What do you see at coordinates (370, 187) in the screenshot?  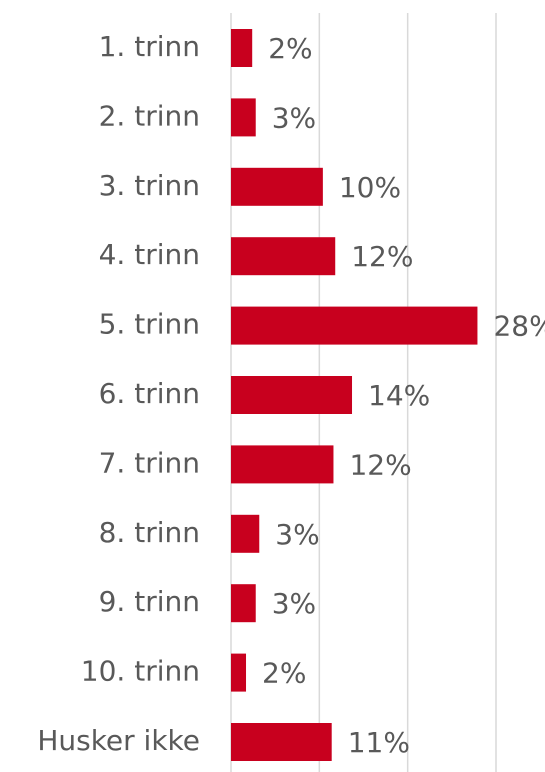 I see `data-label: 10%` at bounding box center [370, 187].